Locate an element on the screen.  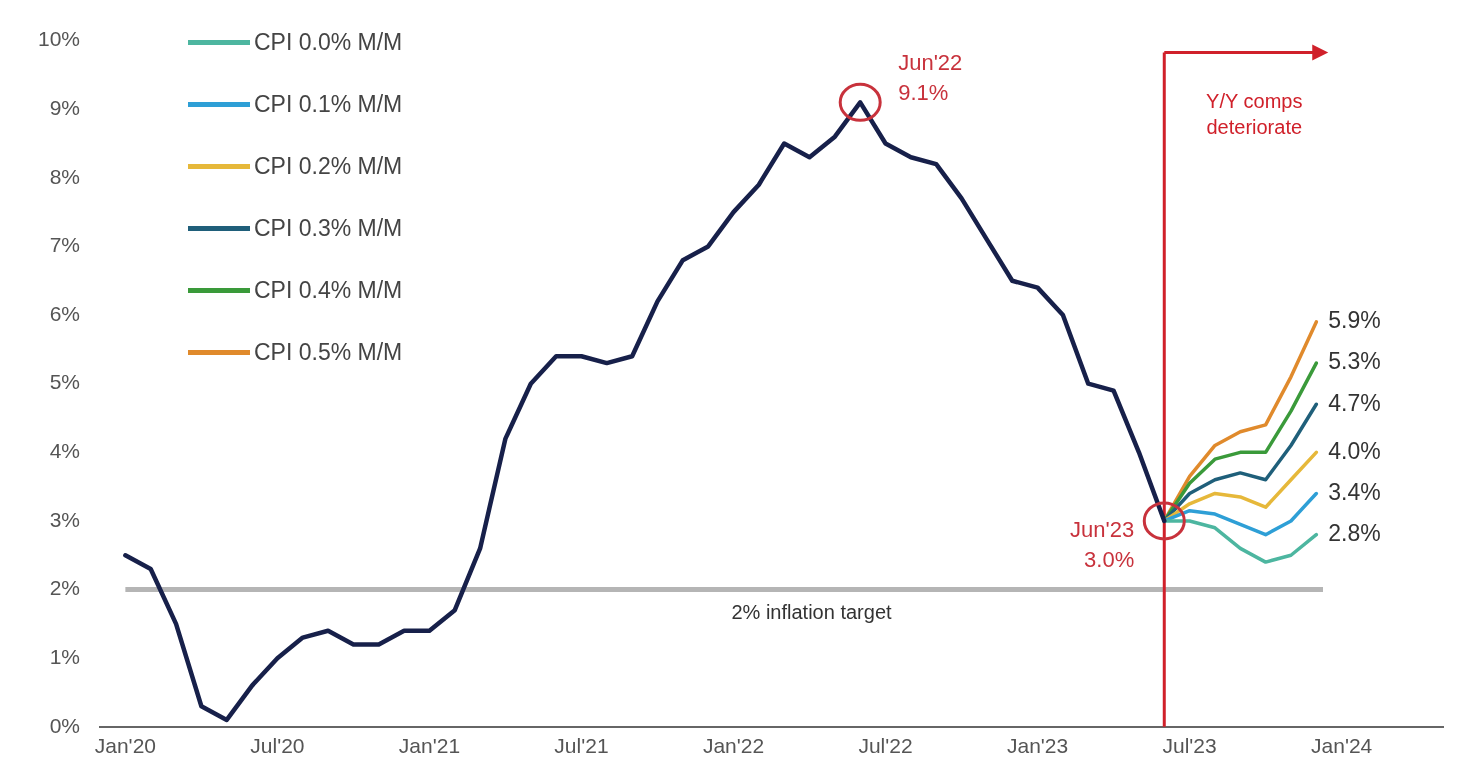
y-tick-label: 8% is located at coordinates (65, 176).